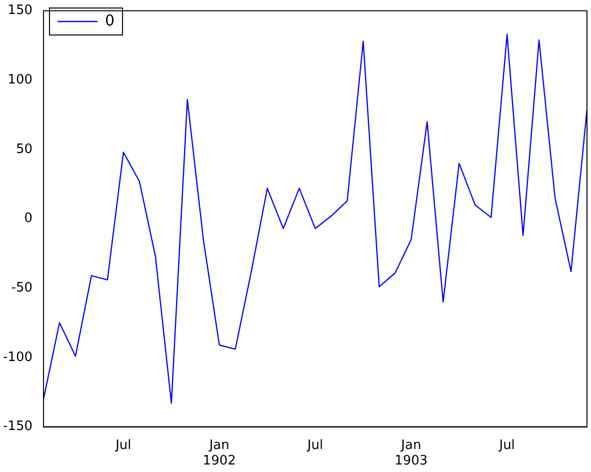 The width and height of the screenshot is (591, 472). I want to click on legend-label: 0, so click(110, 20).